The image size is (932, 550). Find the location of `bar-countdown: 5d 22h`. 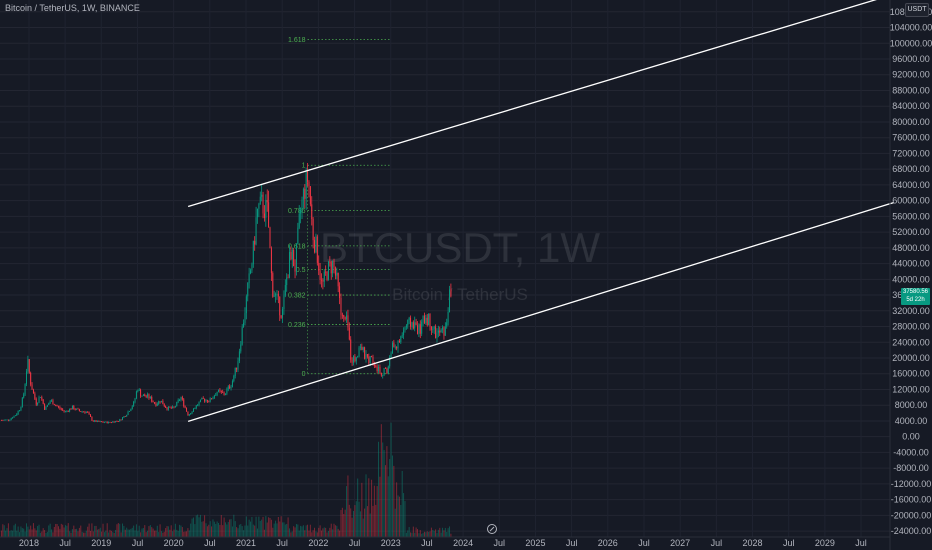

bar-countdown: 5d 22h is located at coordinates (915, 300).